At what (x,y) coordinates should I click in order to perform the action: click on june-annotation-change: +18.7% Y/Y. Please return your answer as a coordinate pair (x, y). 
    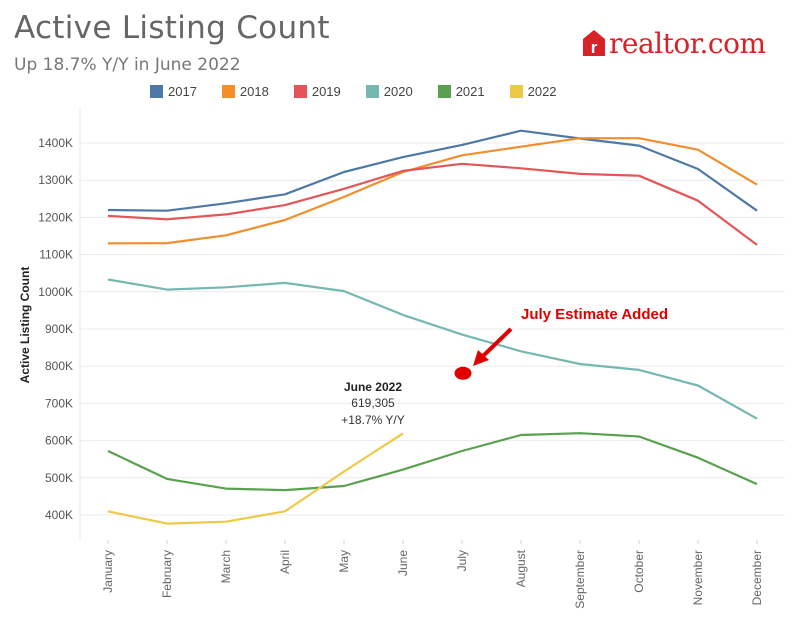
    Looking at the image, I should click on (373, 420).